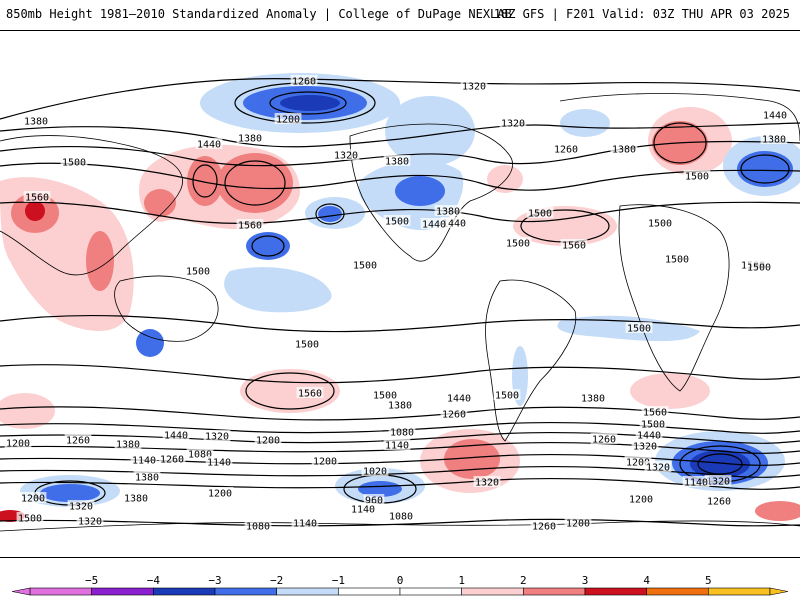 The width and height of the screenshot is (800, 604). Describe the element at coordinates (674, 298) in the screenshot. I see `coastline-africa` at that location.